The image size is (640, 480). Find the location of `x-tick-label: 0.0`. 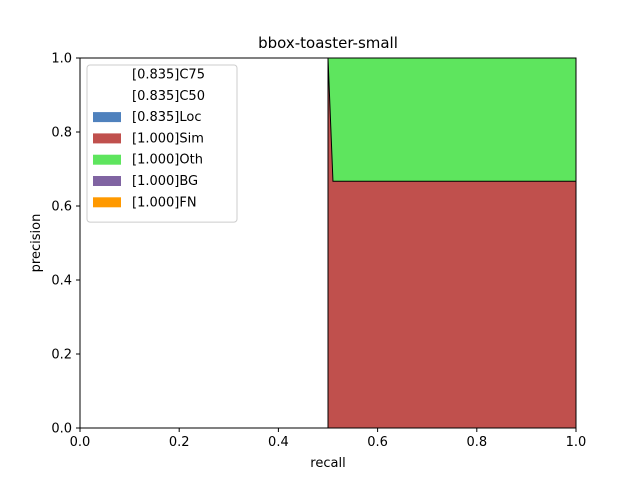

x-tick-label: 0.0 is located at coordinates (80, 442).